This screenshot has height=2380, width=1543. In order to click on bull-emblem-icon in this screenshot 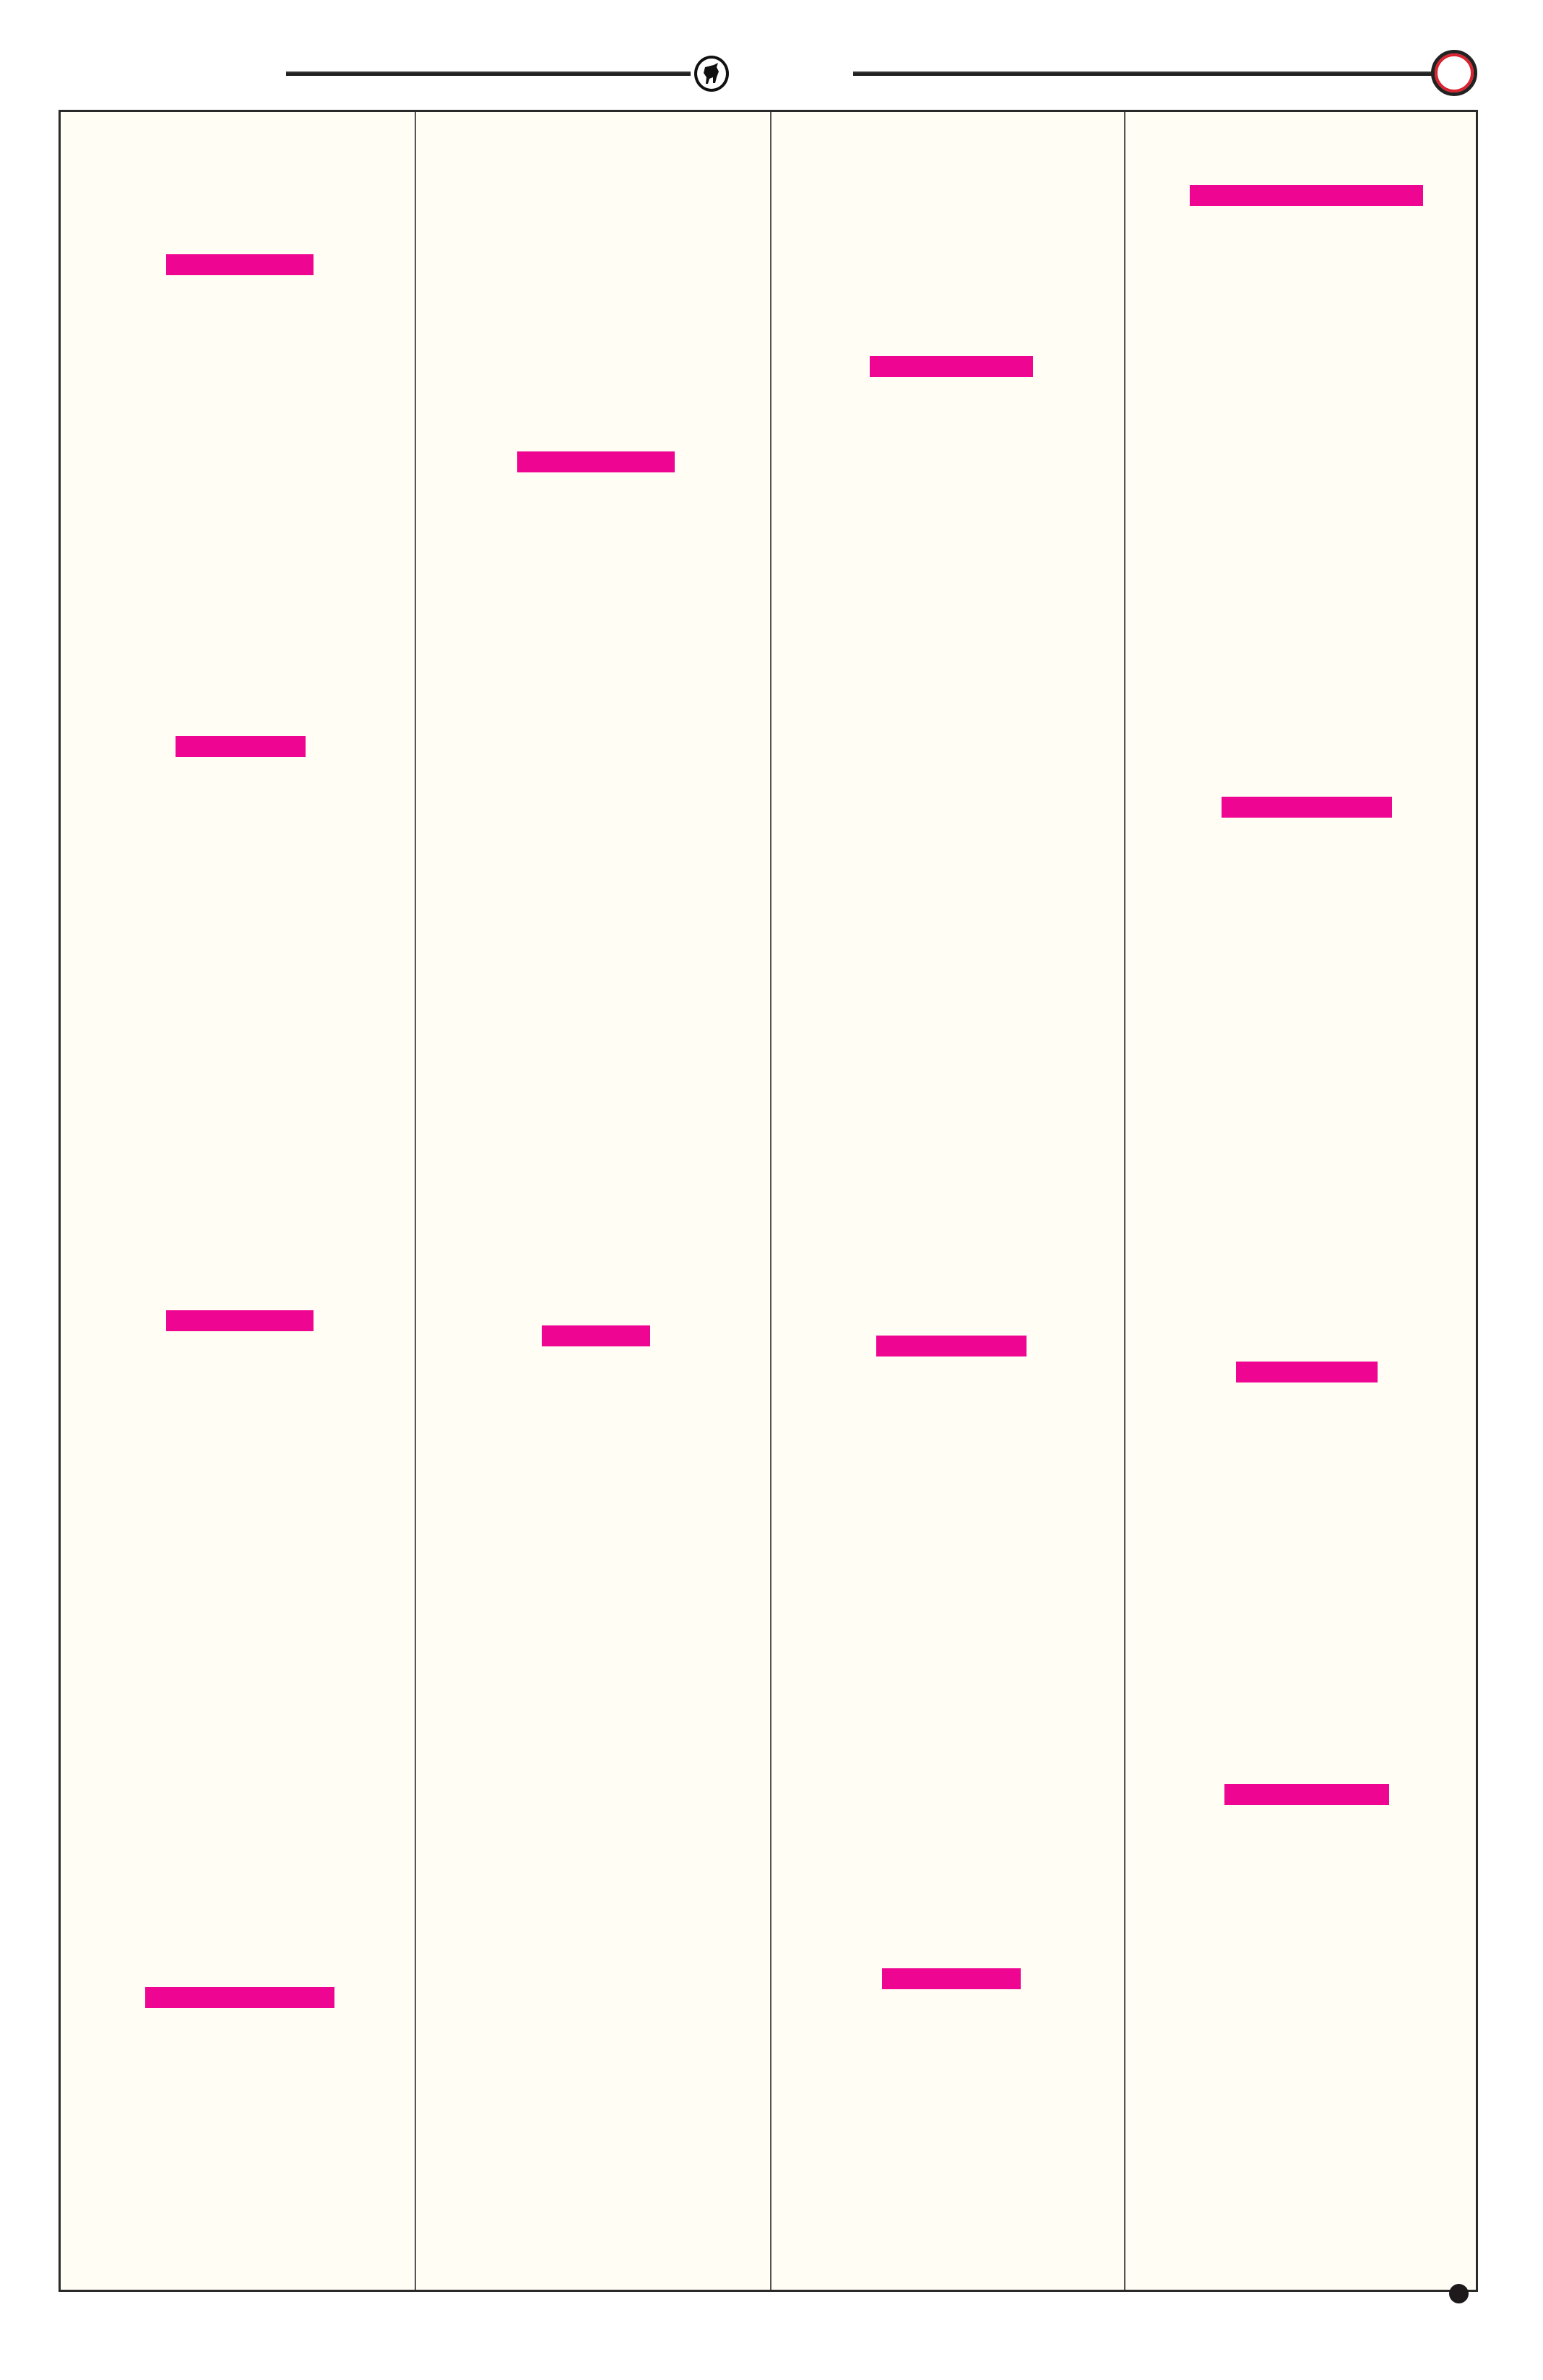, I will do `click(711, 74)`.